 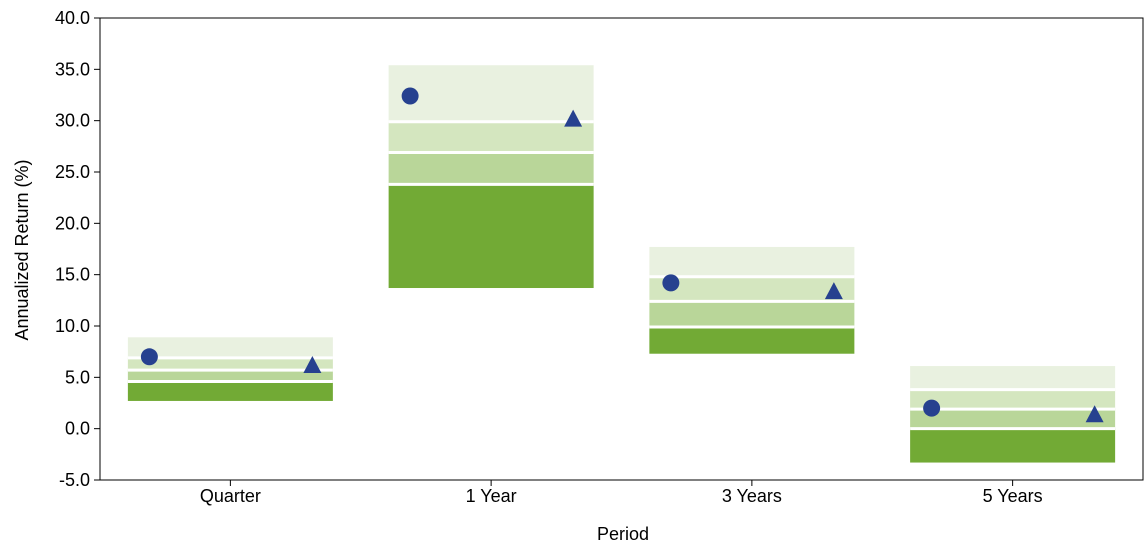 What do you see at coordinates (77, 429) in the screenshot?
I see `y-tick-label: 0.0` at bounding box center [77, 429].